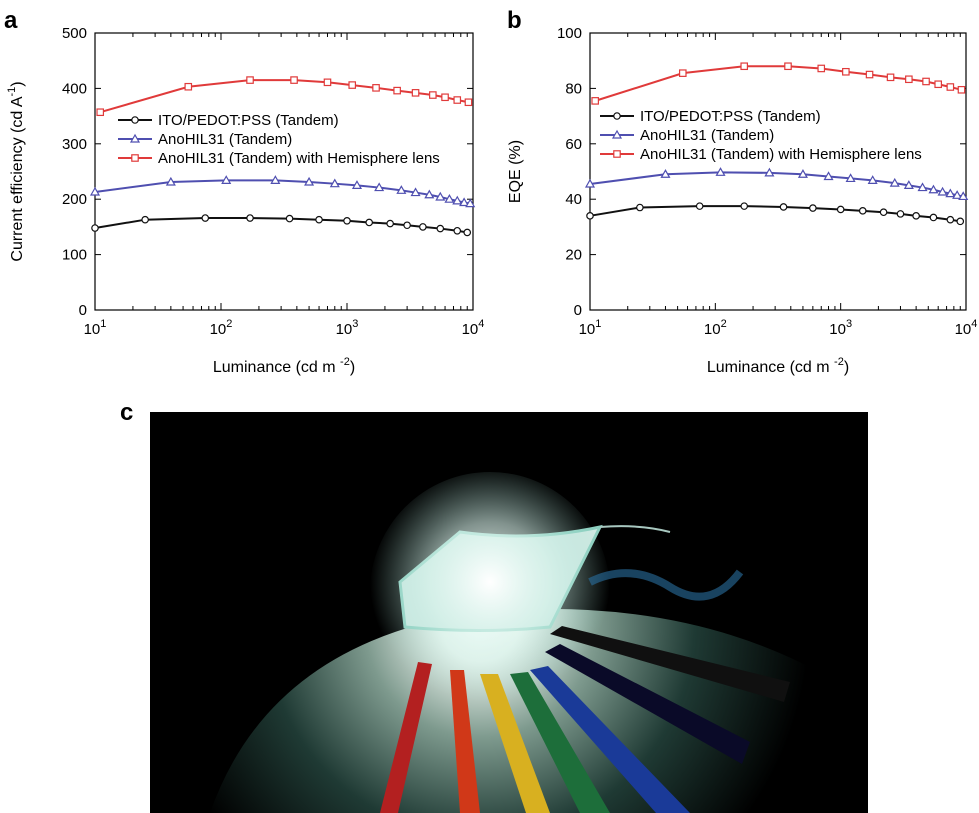  Describe the element at coordinates (573, 199) in the screenshot. I see `y-tick-label: 40` at that location.